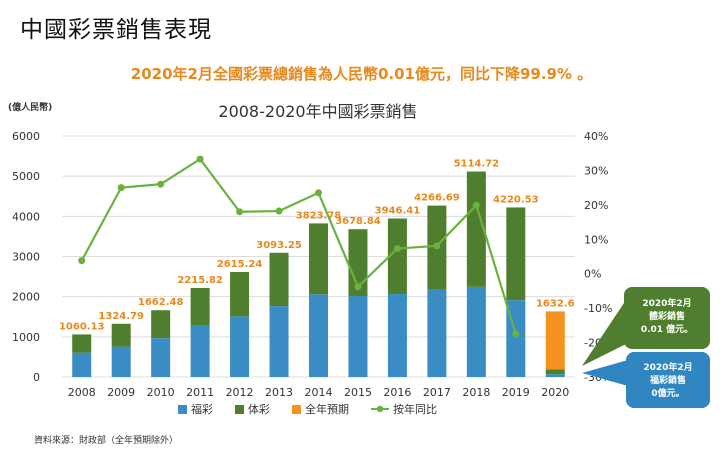 Image resolution: width=723 pixels, height=459 pixels. What do you see at coordinates (26, 297) in the screenshot?
I see `y-tick-label: 2000` at bounding box center [26, 297].